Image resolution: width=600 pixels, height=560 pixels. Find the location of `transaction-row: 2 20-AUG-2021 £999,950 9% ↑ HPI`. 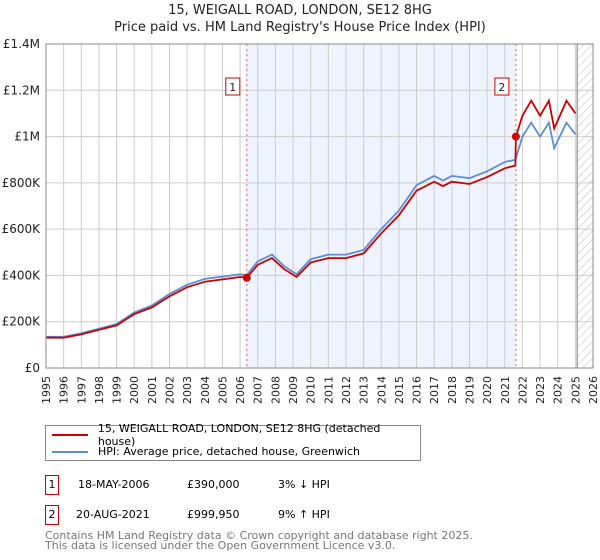

transaction-row: 2 20-AUG-2021 £999,950 9% ↑ HPI is located at coordinates (245, 515).